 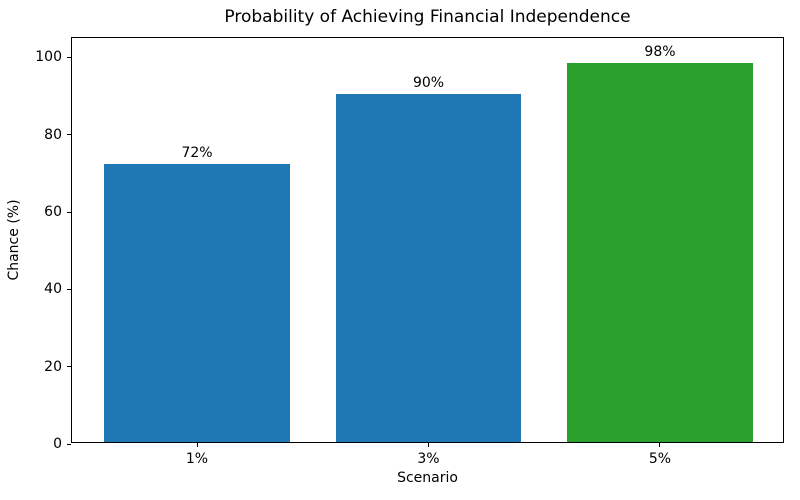 What do you see at coordinates (57, 444) in the screenshot?
I see `y-tick-label: 0` at bounding box center [57, 444].